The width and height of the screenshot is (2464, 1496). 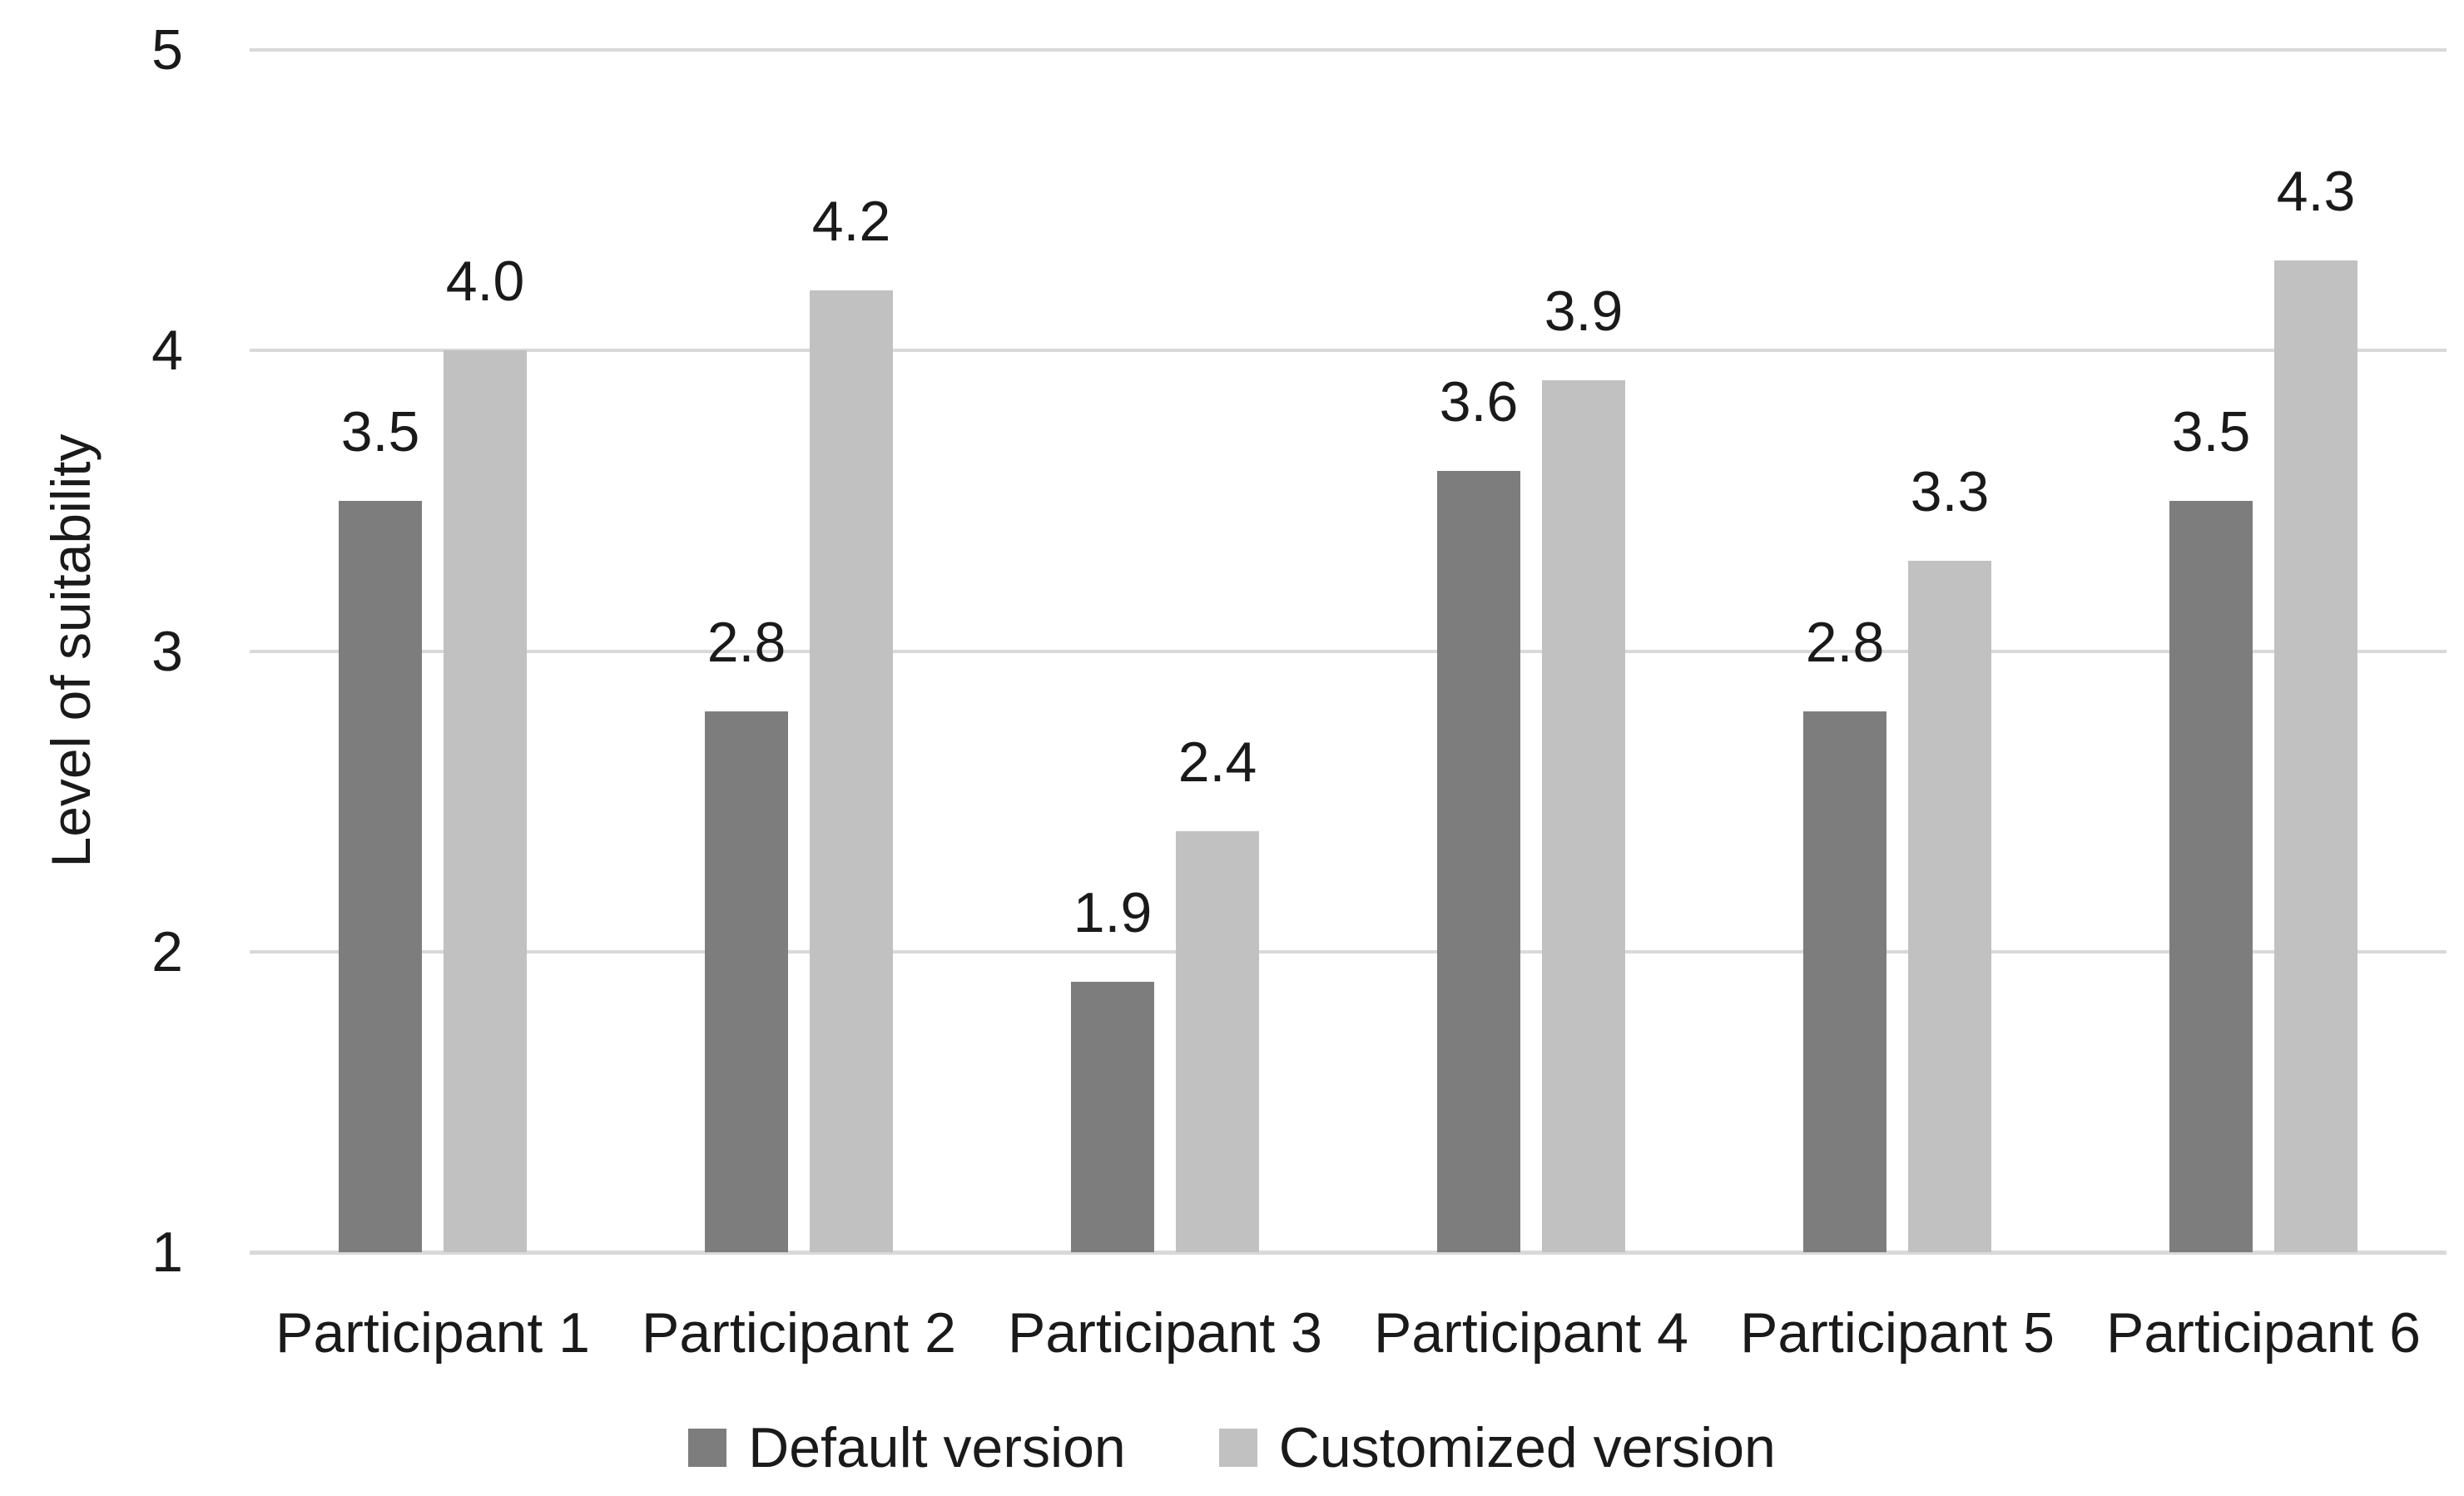 I want to click on bar-value-label: 4.0, so click(x=485, y=282).